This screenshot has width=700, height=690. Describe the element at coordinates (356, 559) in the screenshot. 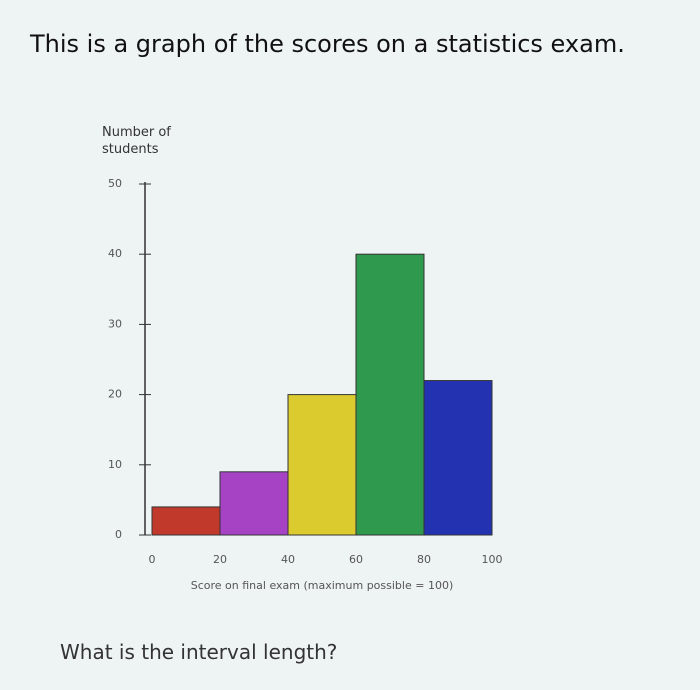

I see `x-tick-label: 60` at that location.